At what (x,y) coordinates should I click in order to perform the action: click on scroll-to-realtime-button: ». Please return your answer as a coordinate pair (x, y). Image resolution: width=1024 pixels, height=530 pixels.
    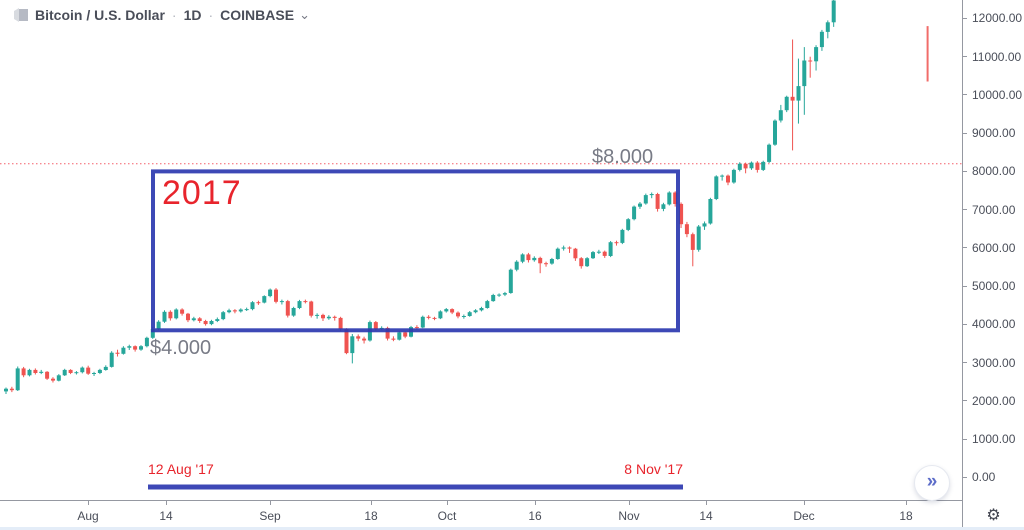
    Looking at the image, I should click on (932, 483).